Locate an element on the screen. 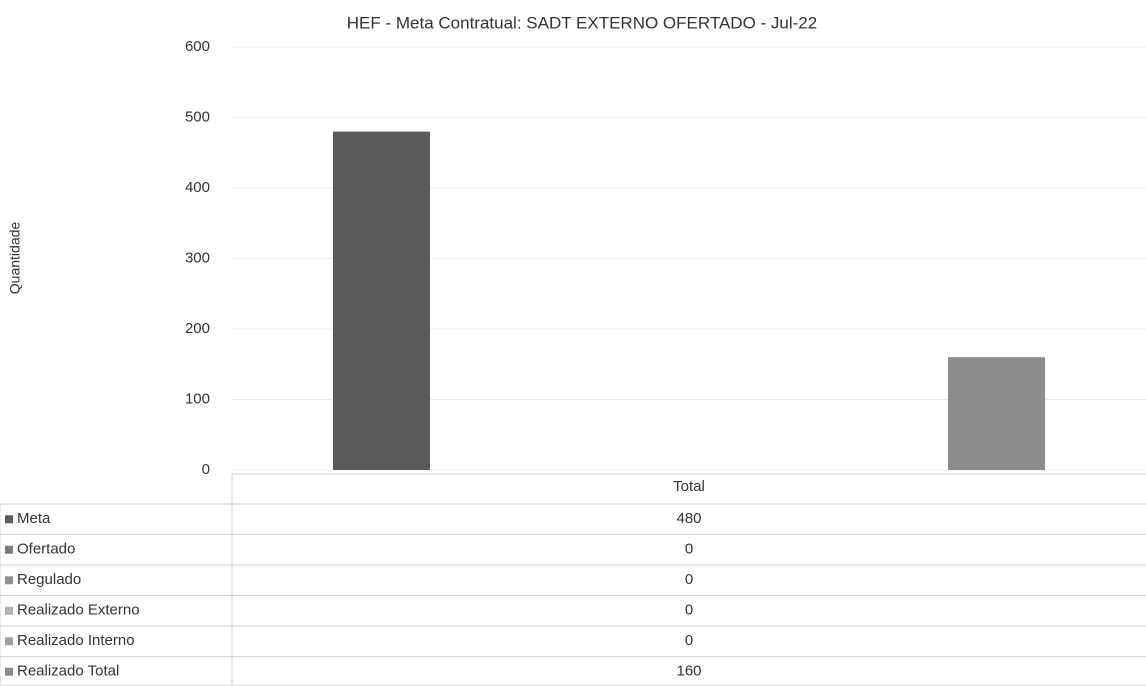 The image size is (1146, 686). table-value: 160 is located at coordinates (688, 671).